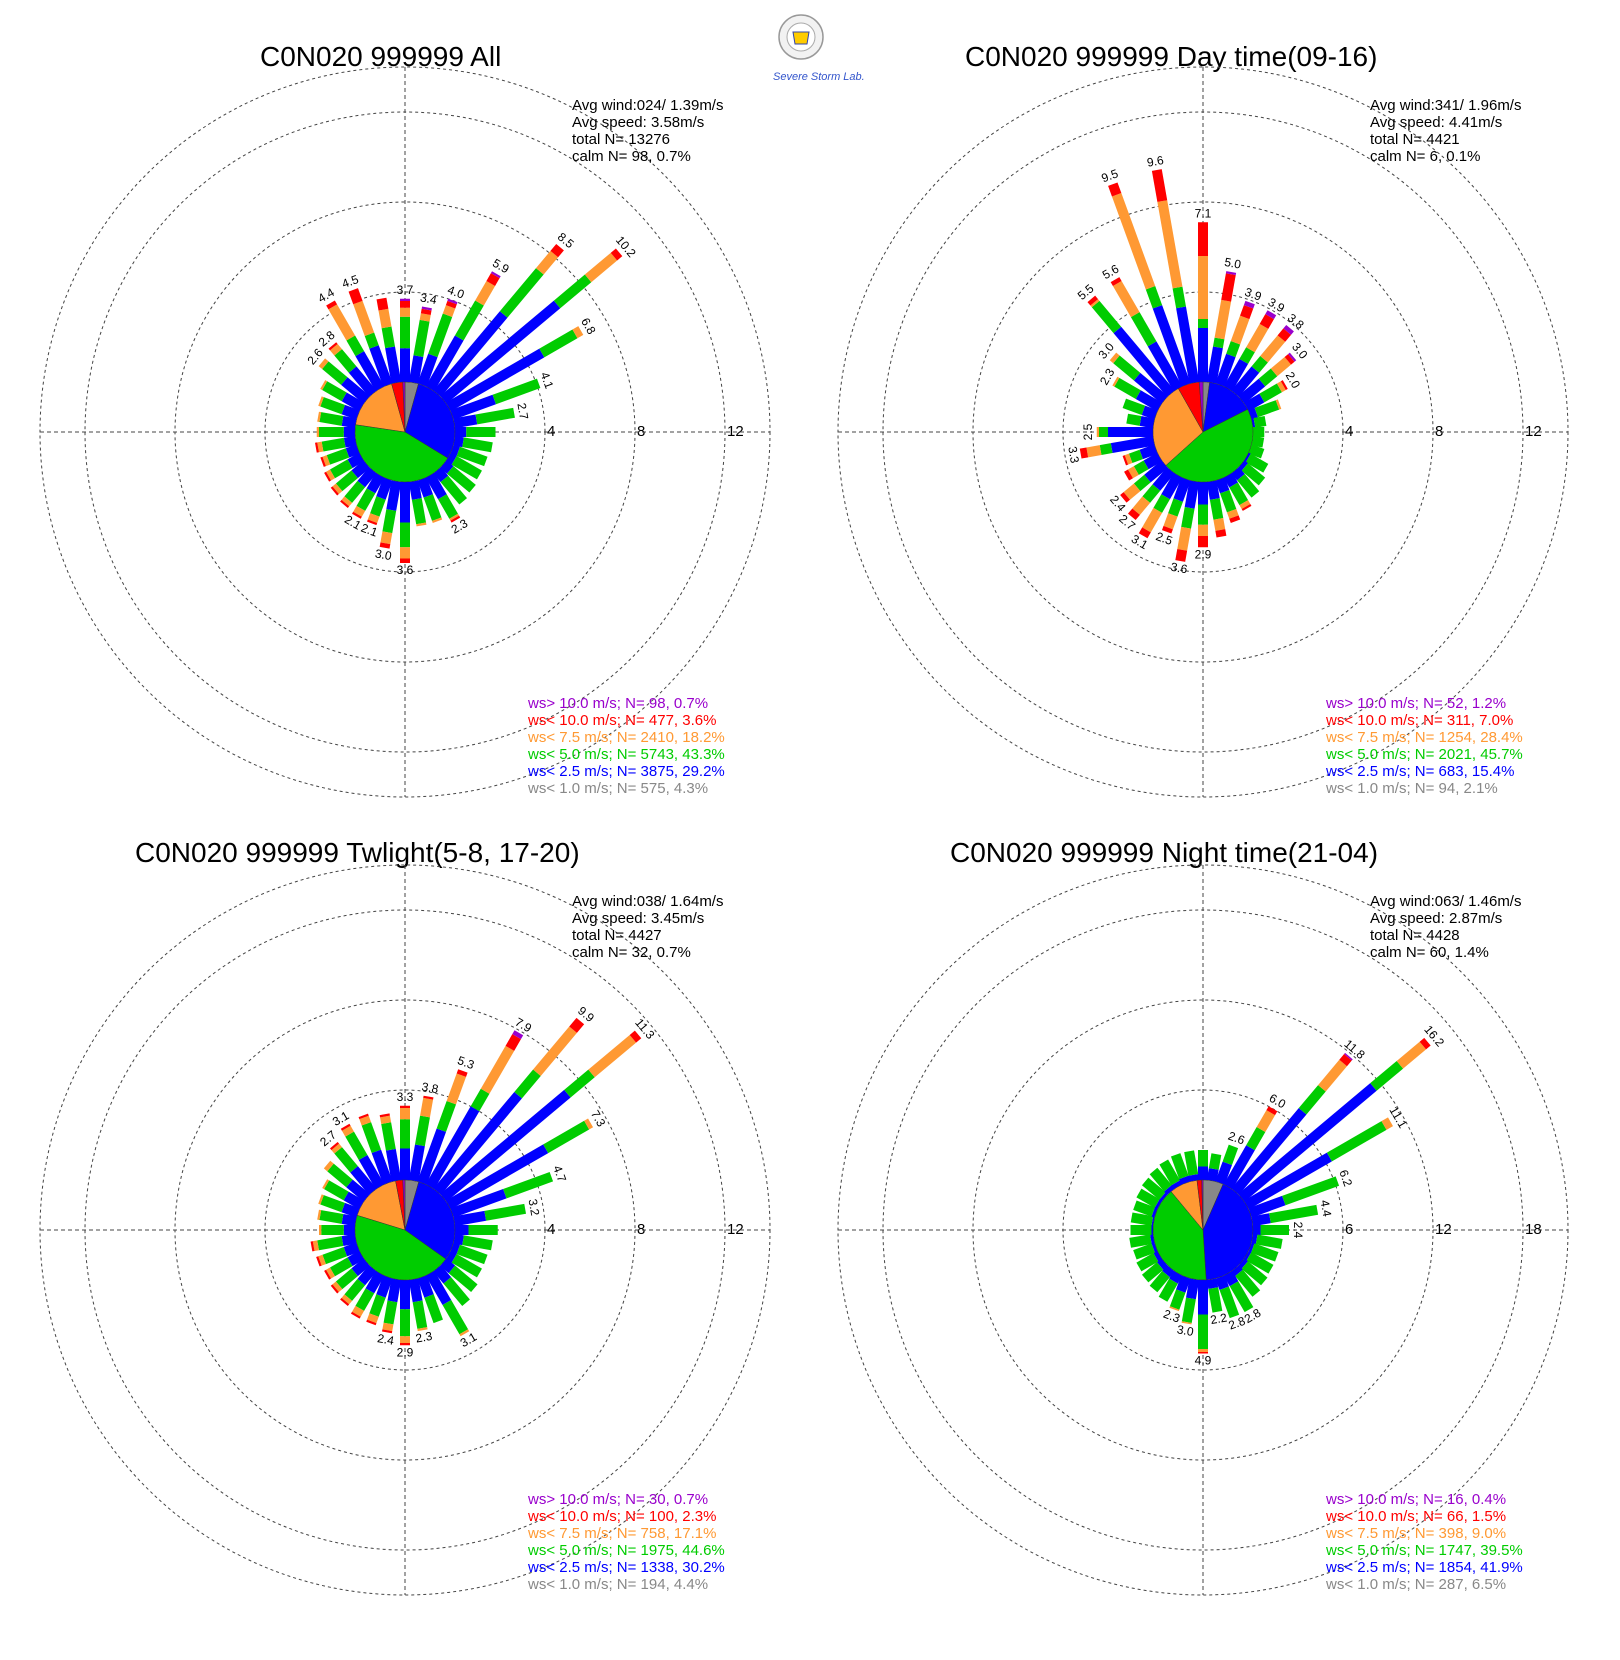 Image resolution: width=1620 pixels, height=1660 pixels. Describe the element at coordinates (819, 48) in the screenshot. I see `severe-storm-lab-logo: Severe Storm Lab.` at that location.